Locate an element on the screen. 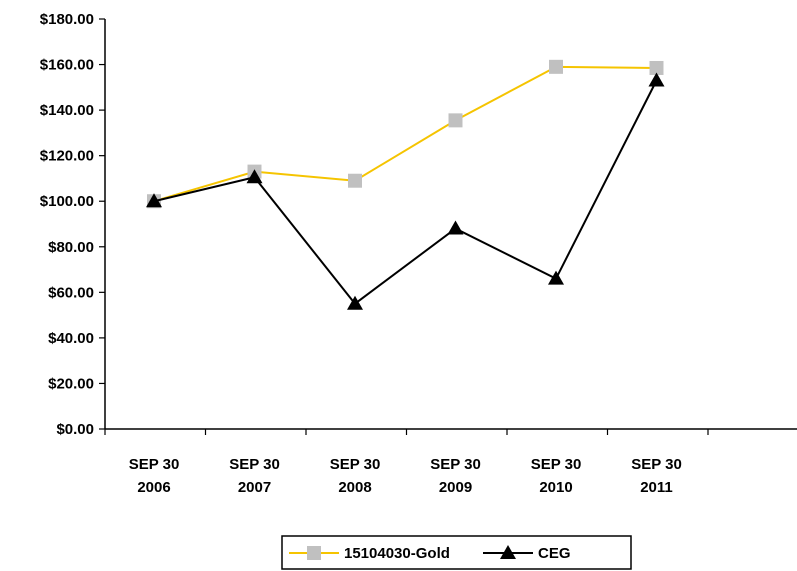 This screenshot has height=571, width=797. legend-item: 15104030-Gold is located at coordinates (369, 553).